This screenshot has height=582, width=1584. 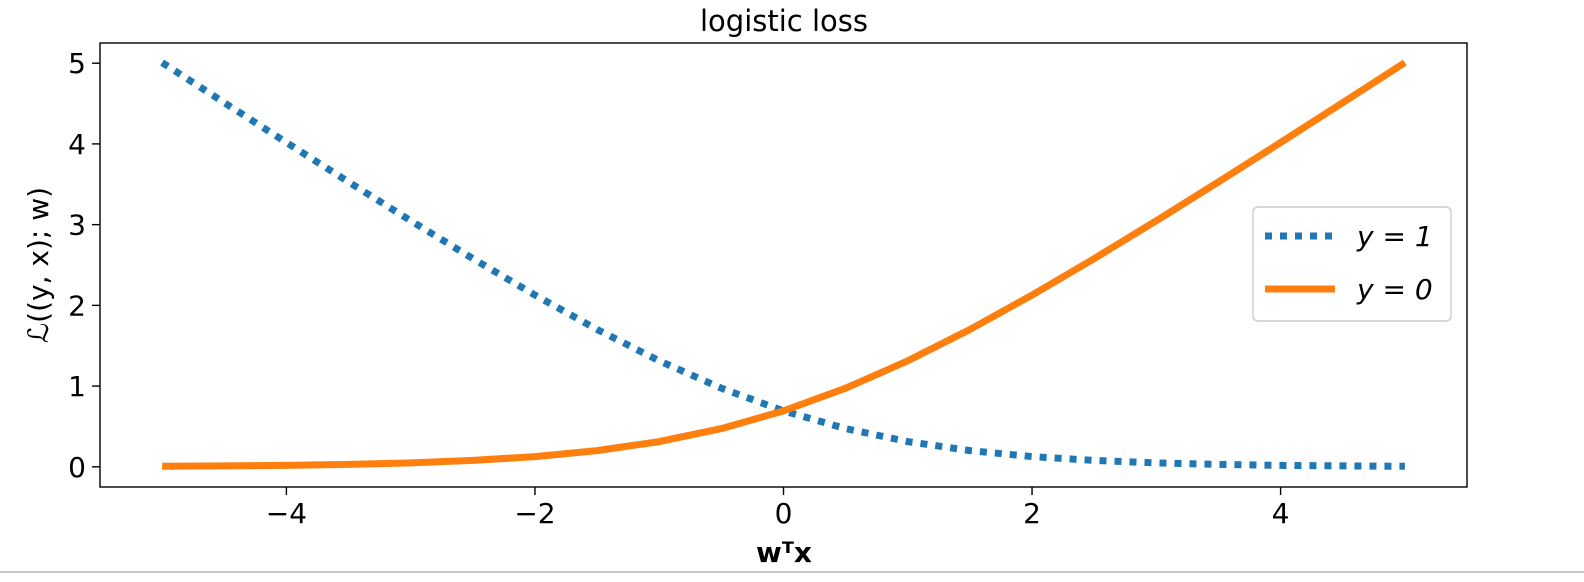 I want to click on legend-label-2: y = 0, so click(x=1394, y=289).